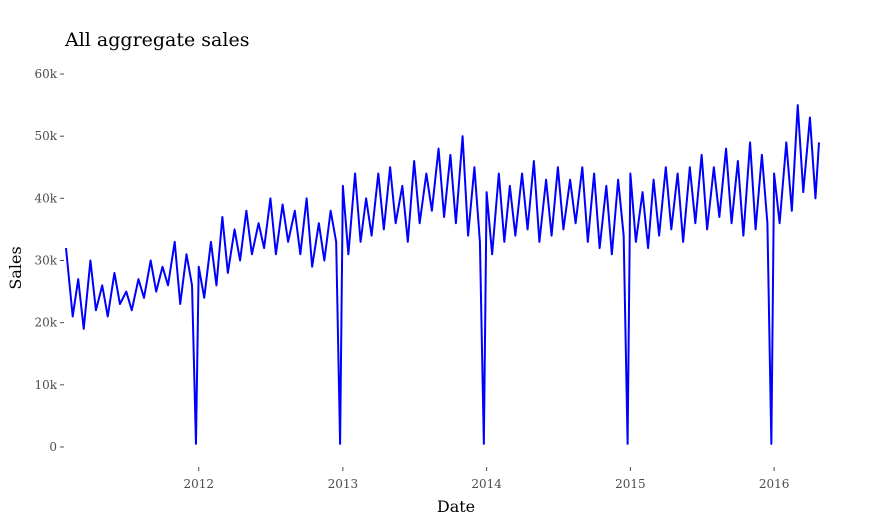 This screenshot has height=531, width=883. I want to click on y-tick-label: 10k, so click(45, 385).